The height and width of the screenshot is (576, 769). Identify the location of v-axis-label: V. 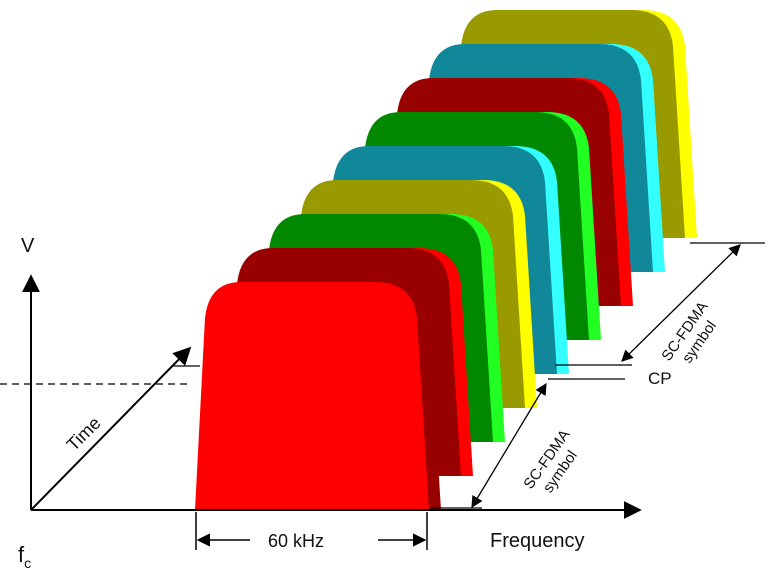
(28, 246).